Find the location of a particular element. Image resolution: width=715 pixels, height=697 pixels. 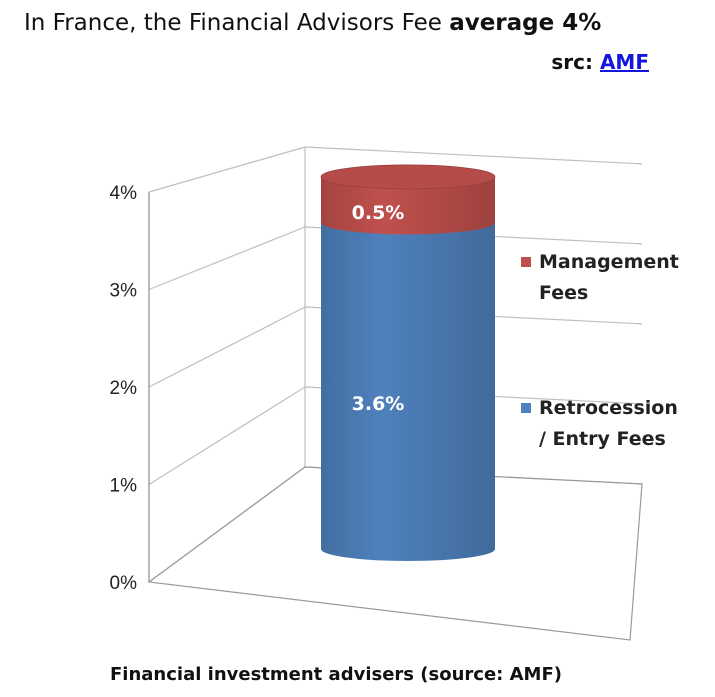

source-link: AMF is located at coordinates (624, 62).